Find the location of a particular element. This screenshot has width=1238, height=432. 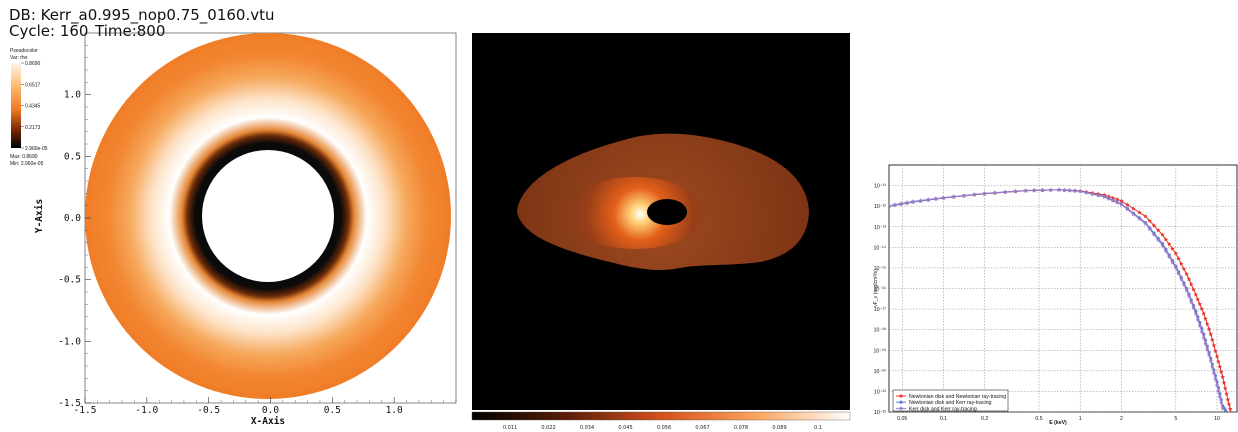

spectrum-y-tick-label: 10⁻¹³ is located at coordinates (880, 228).